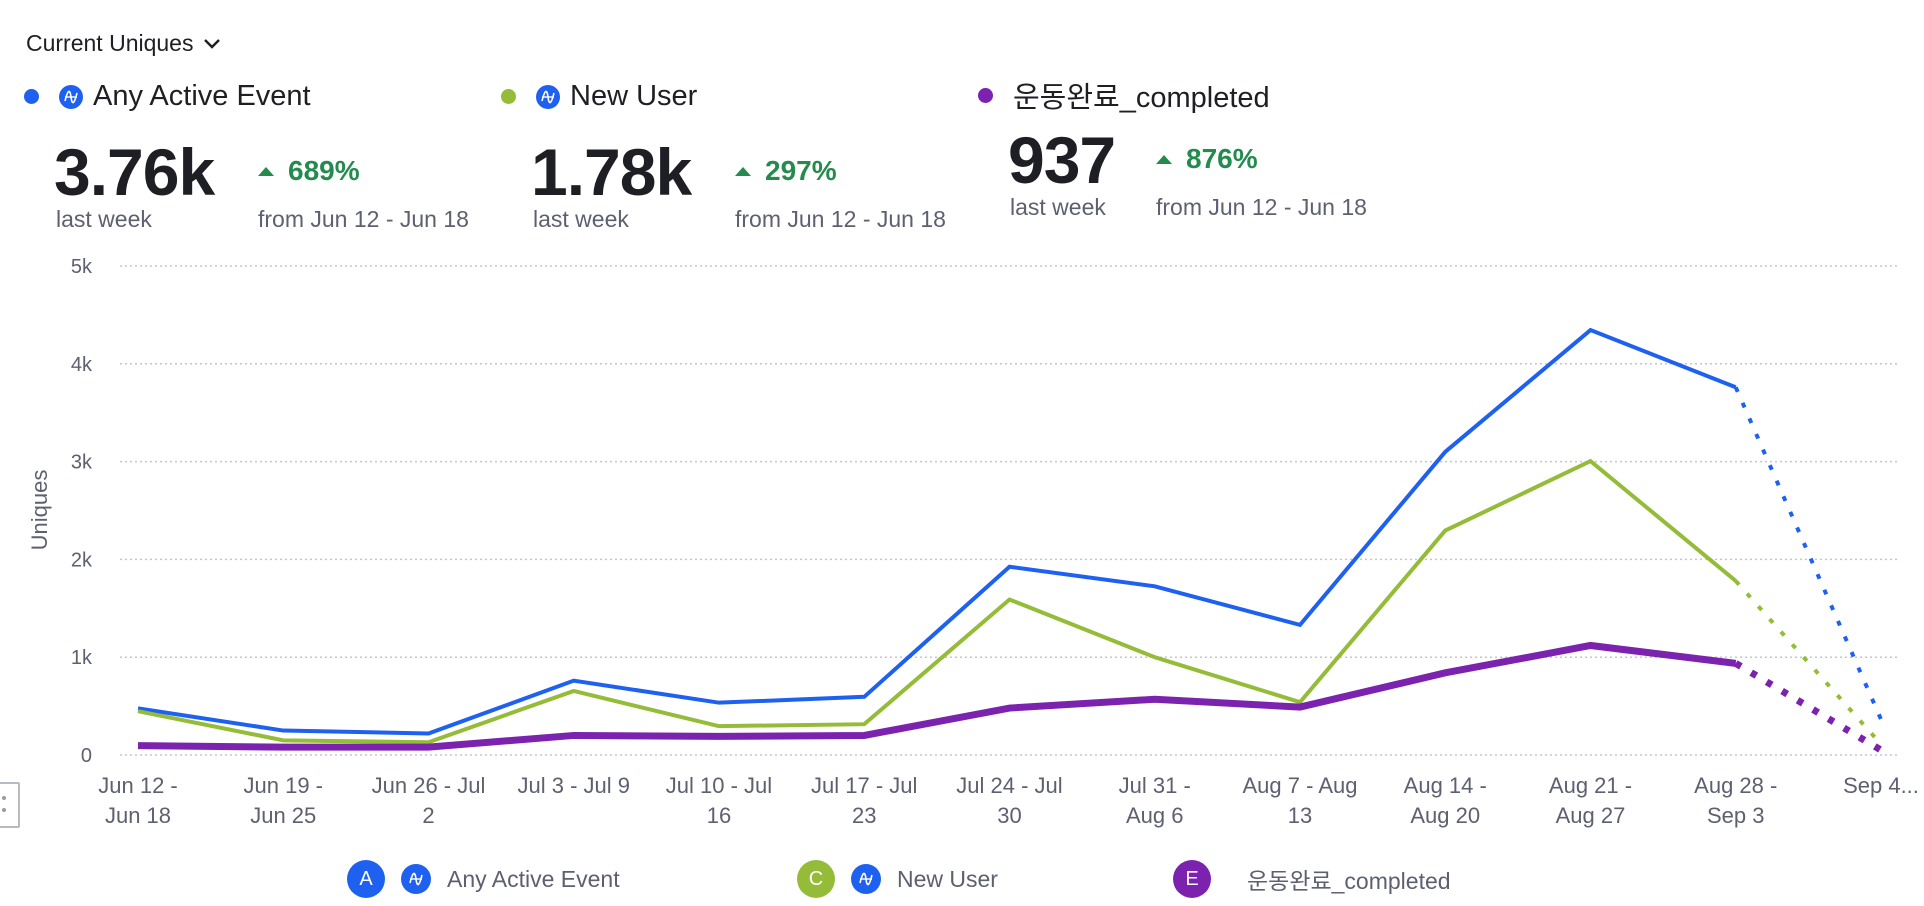 Image resolution: width=1924 pixels, height=906 pixels. I want to click on y-tick-label: 0, so click(86, 756).